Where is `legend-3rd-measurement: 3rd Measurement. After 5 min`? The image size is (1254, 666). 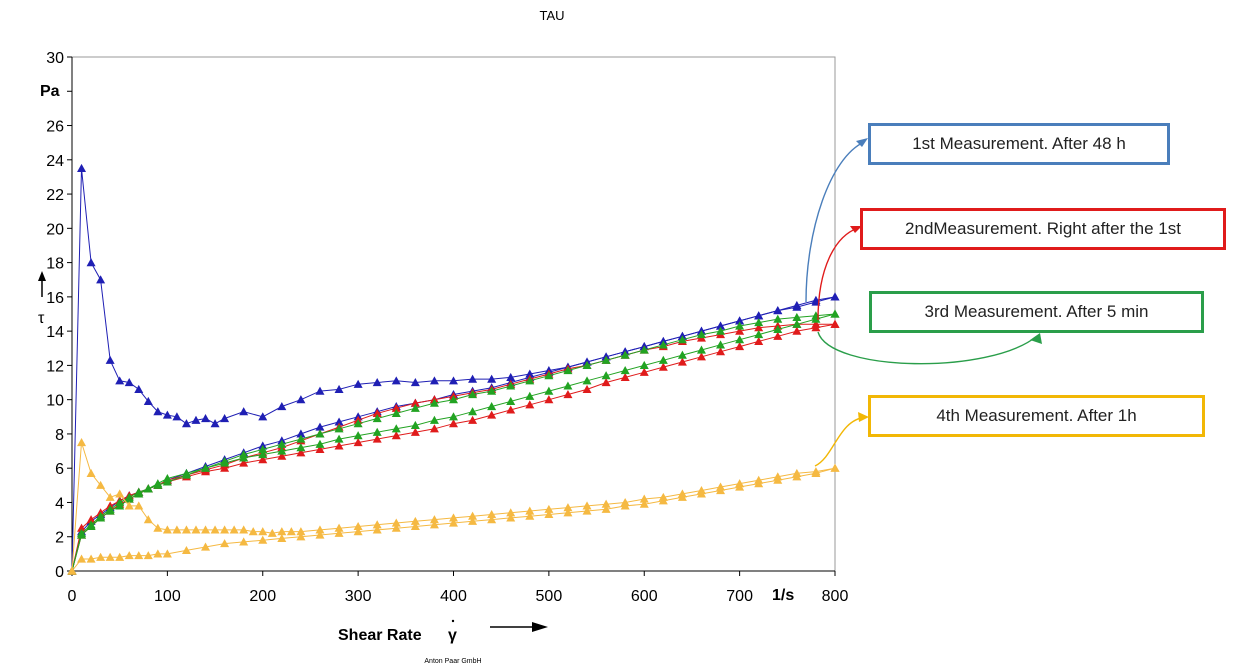 legend-3rd-measurement: 3rd Measurement. After 5 min is located at coordinates (1036, 312).